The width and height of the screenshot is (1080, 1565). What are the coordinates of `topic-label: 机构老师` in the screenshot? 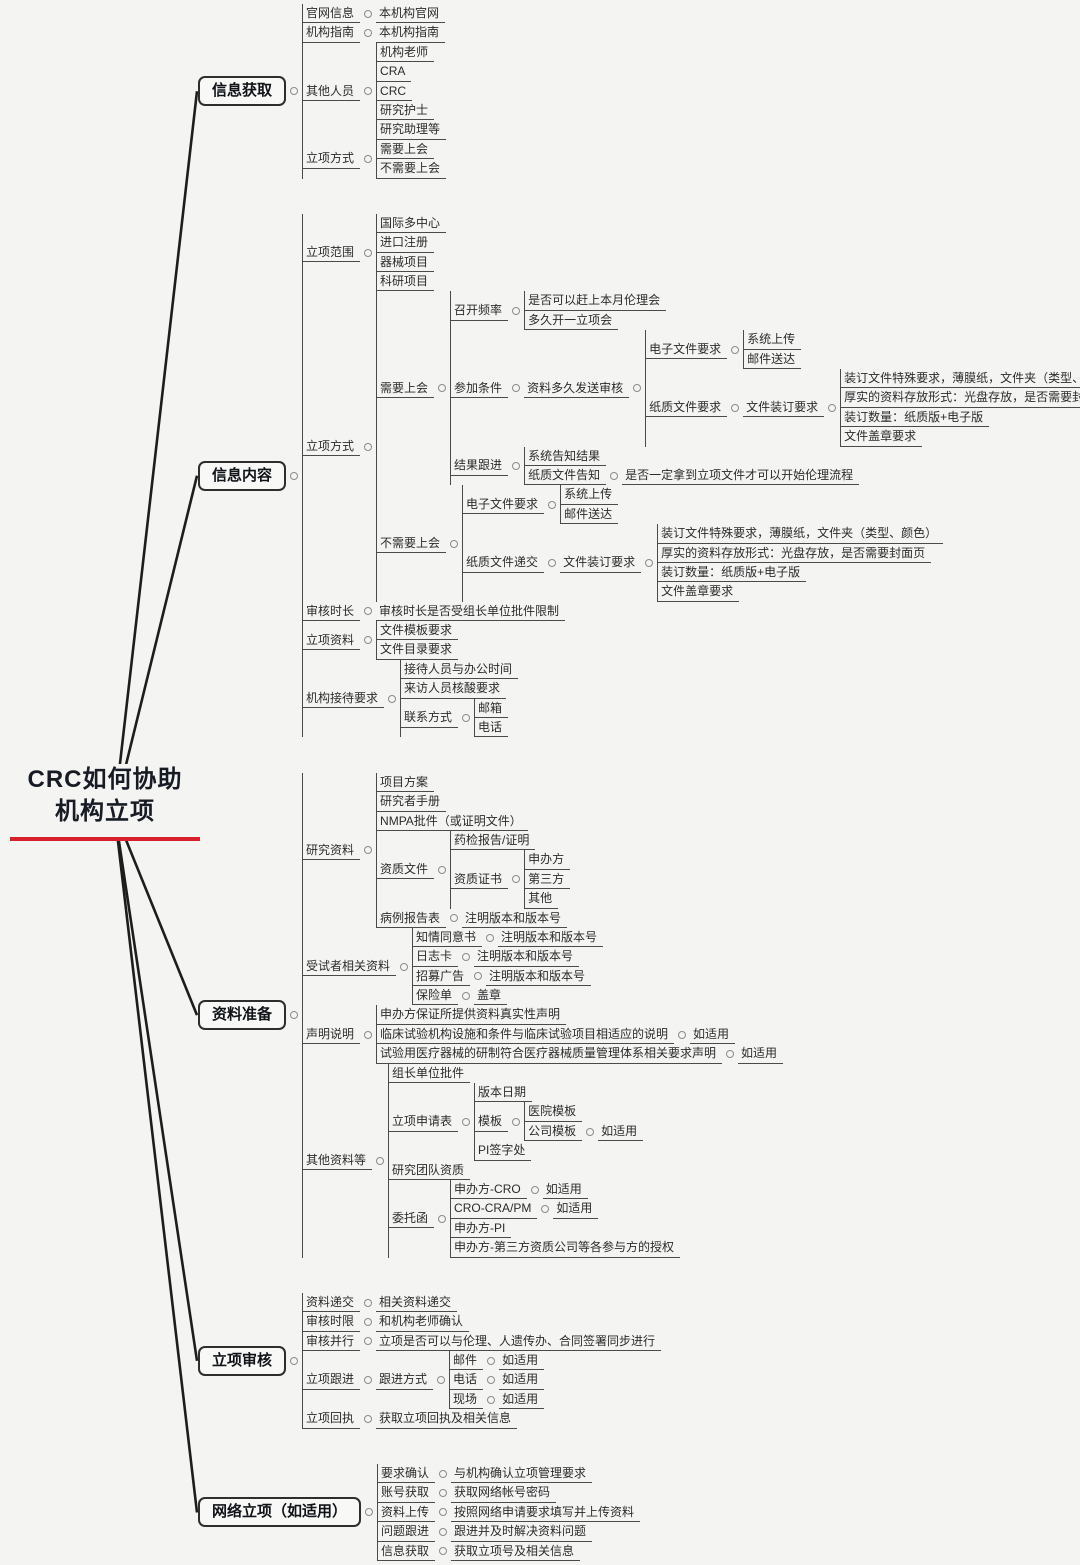 It's located at (406, 53).